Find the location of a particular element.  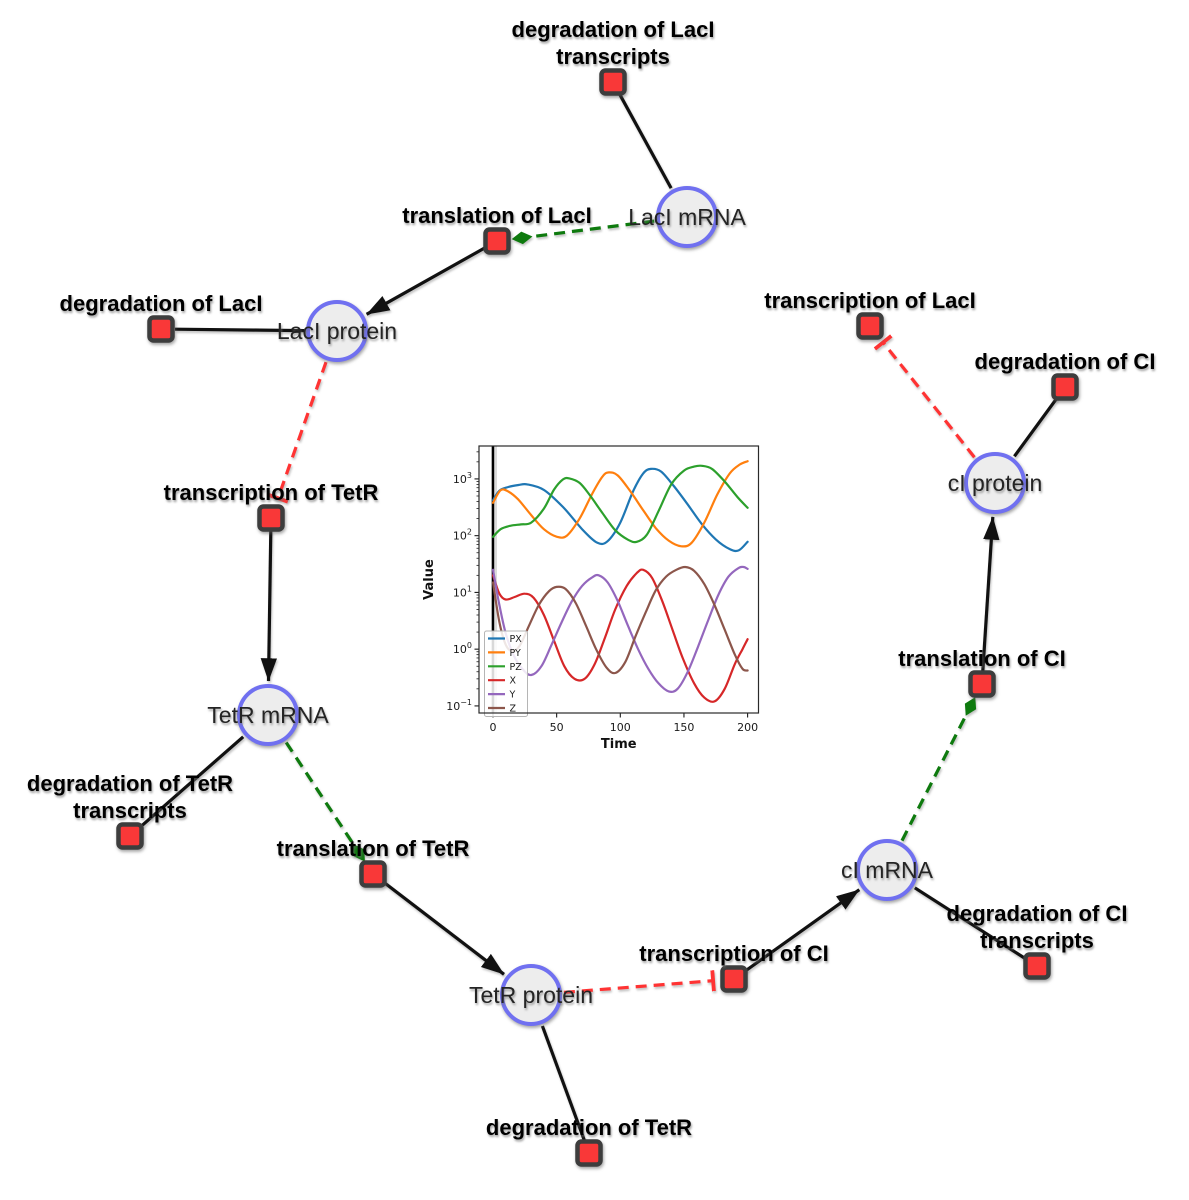

reaction-node-deg_lacI is located at coordinates (161, 329).